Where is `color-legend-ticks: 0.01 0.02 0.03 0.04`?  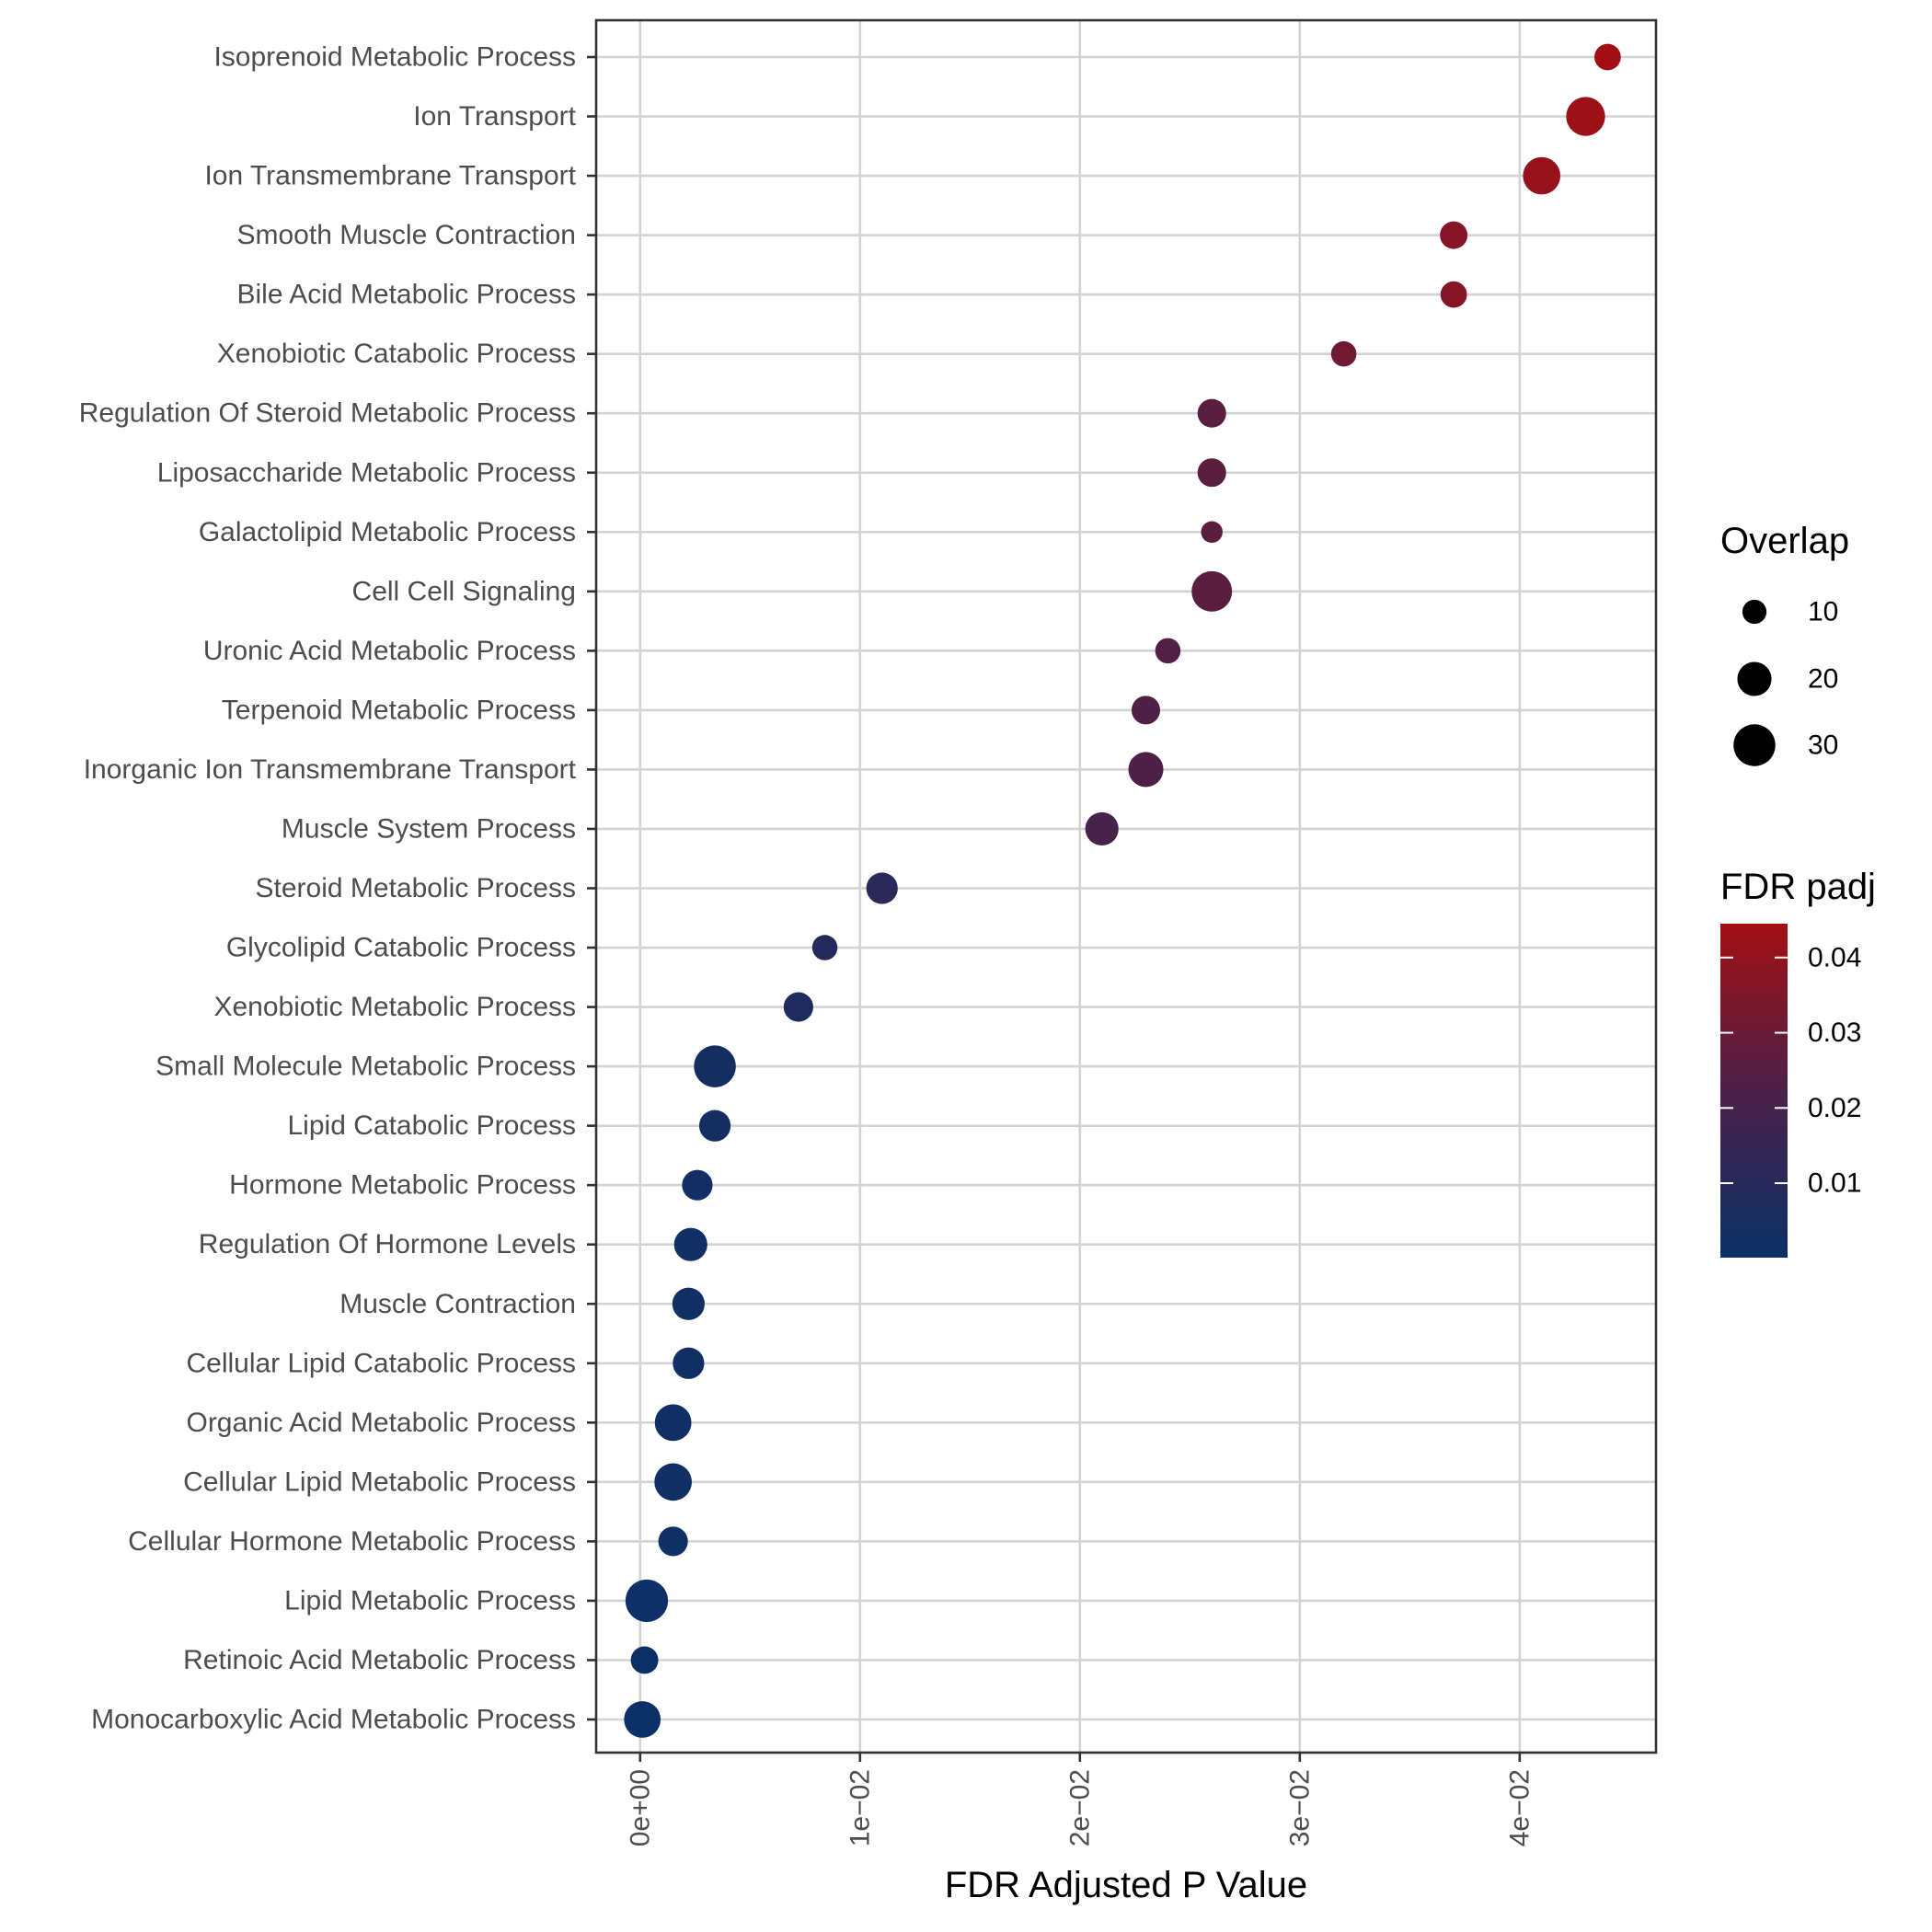
color-legend-ticks: 0.01 0.02 0.03 0.04 is located at coordinates (1790, 1070).